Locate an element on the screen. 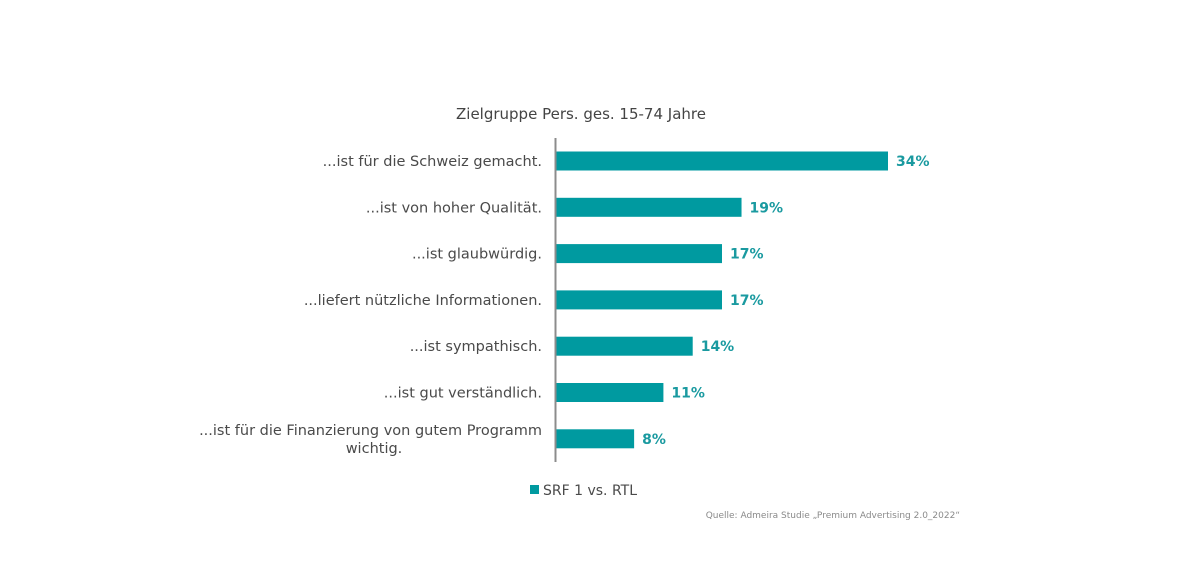 This screenshot has height=575, width=1200. category-label: ...liefert nützliche Informationen. is located at coordinates (423, 301).